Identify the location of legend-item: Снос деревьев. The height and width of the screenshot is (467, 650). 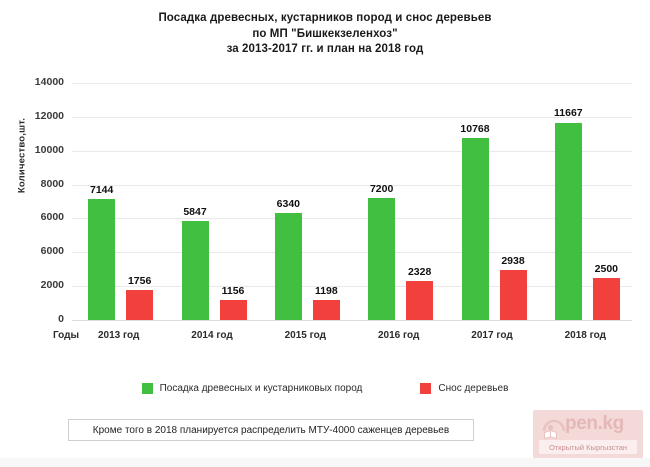
(464, 388).